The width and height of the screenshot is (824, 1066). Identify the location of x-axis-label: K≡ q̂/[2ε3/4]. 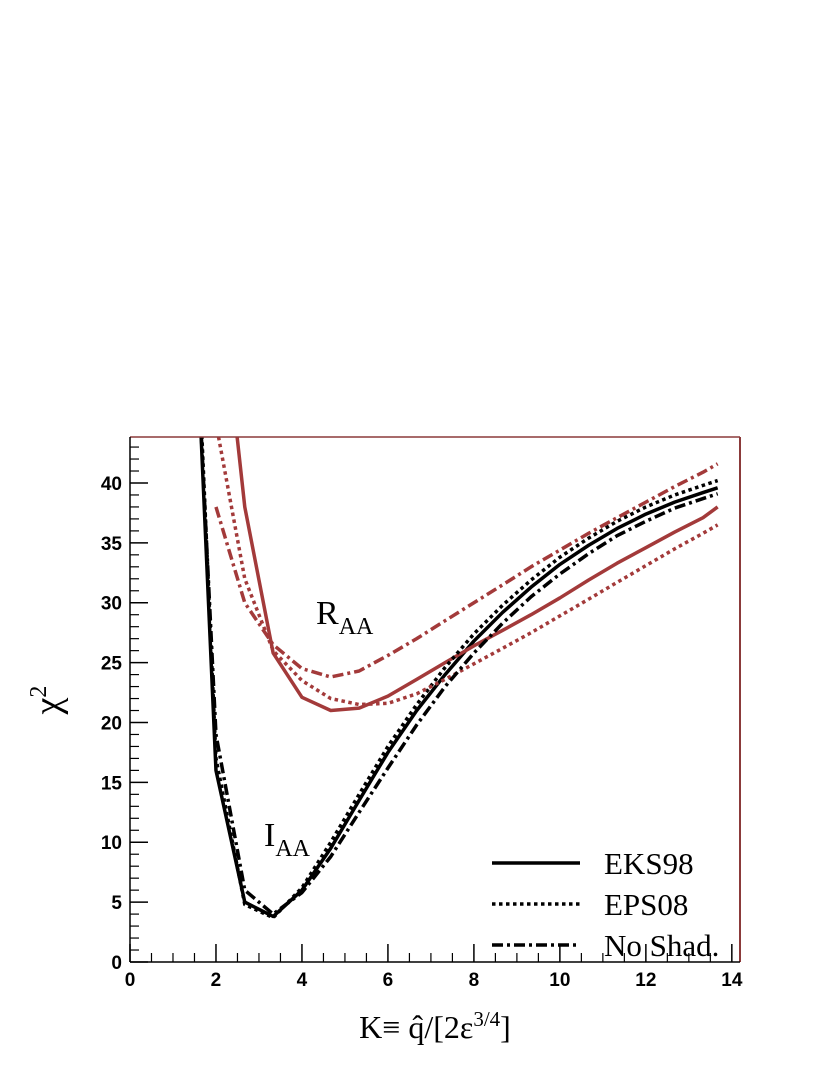
(435, 1026).